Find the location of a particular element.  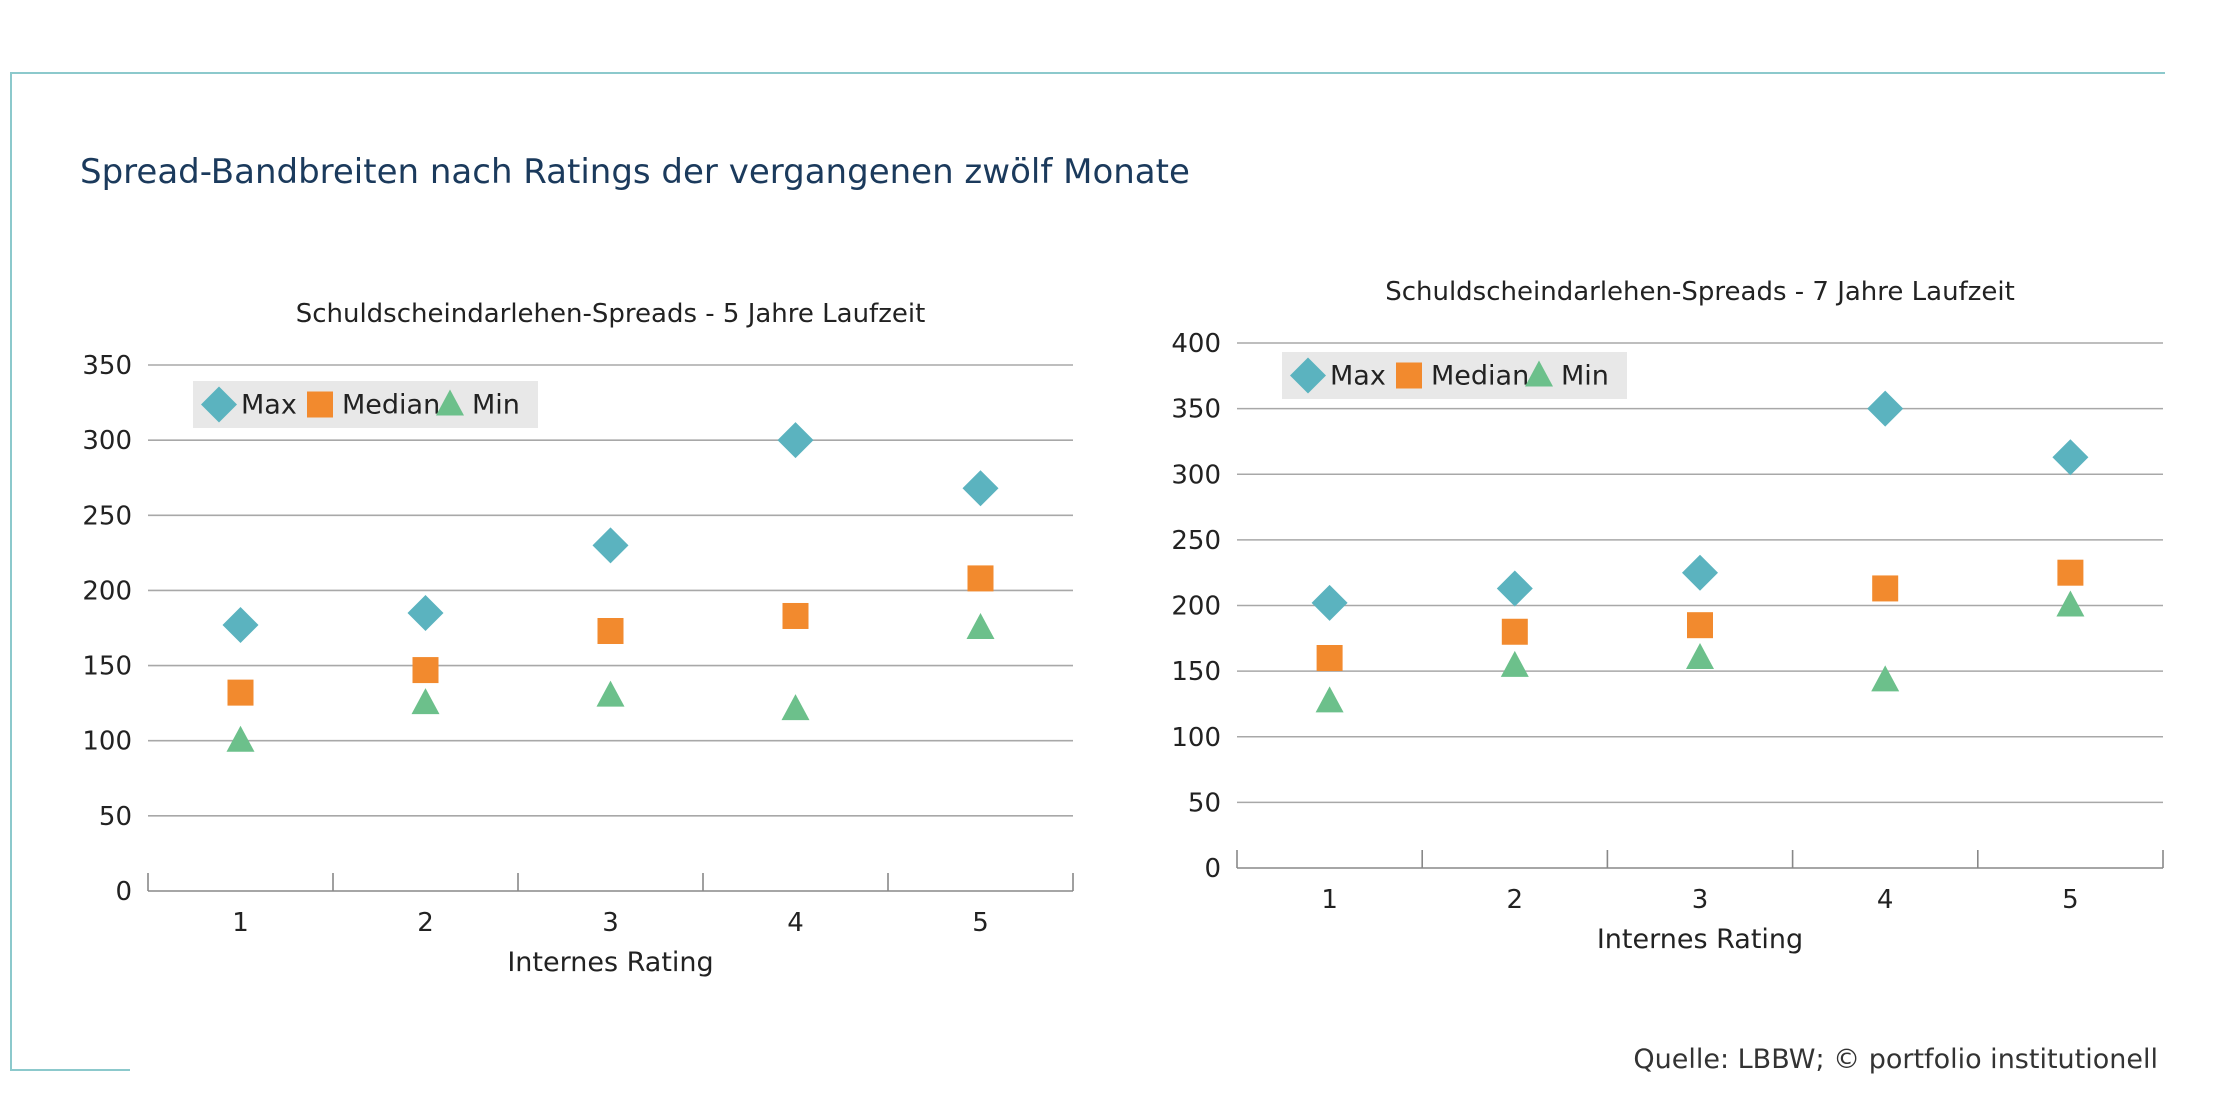

frame-top-border is located at coordinates (1087, 73).